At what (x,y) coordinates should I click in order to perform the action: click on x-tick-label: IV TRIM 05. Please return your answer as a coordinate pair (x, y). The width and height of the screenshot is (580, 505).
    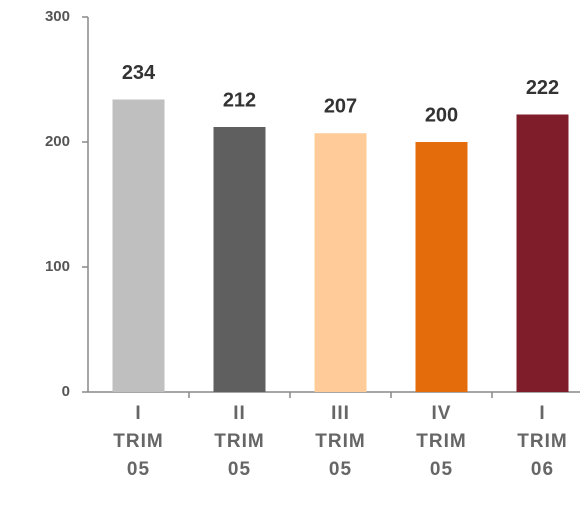
    Looking at the image, I should click on (441, 441).